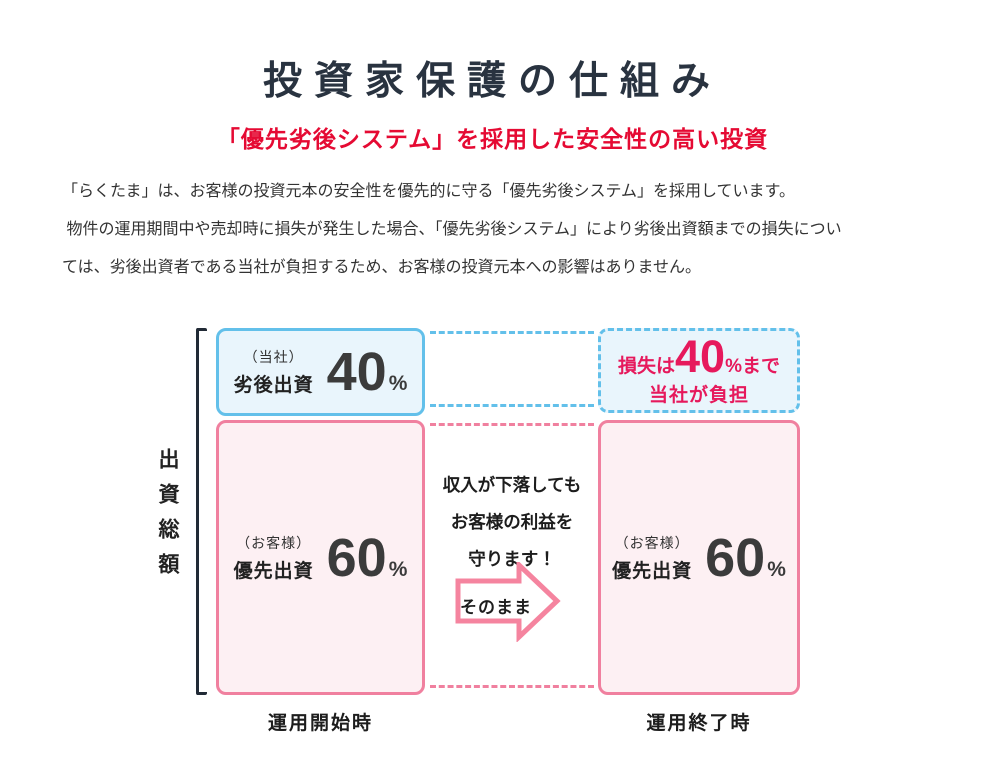 The image size is (985, 768). I want to click on connector-dash-top-blue, so click(512, 332).